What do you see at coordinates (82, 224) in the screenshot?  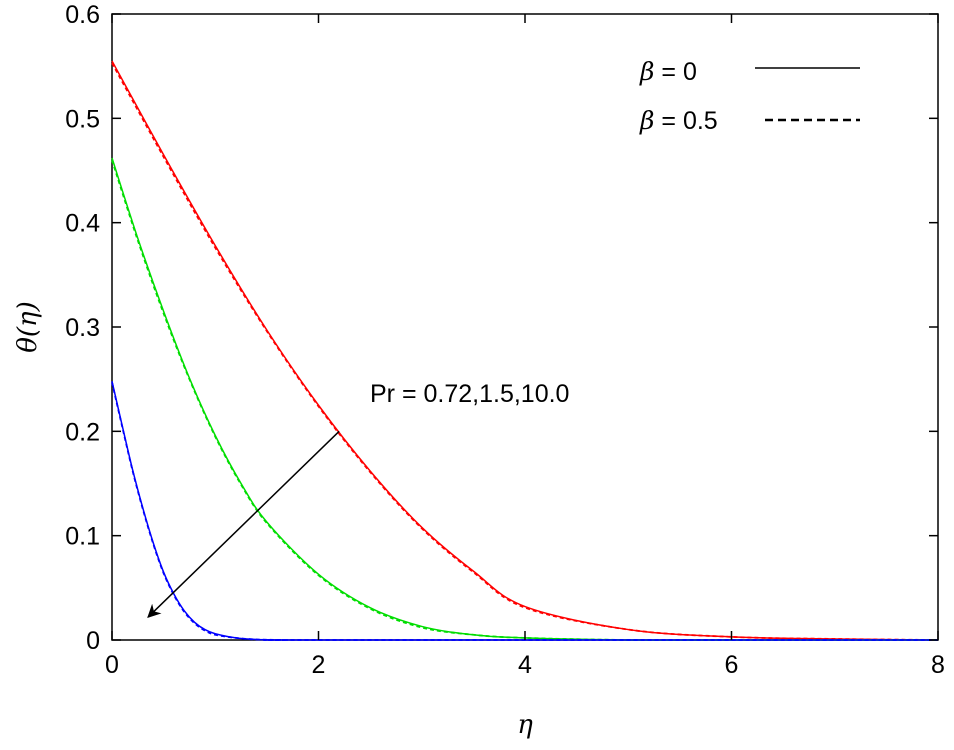 I see `y-tick-label-5: 0.4` at bounding box center [82, 224].